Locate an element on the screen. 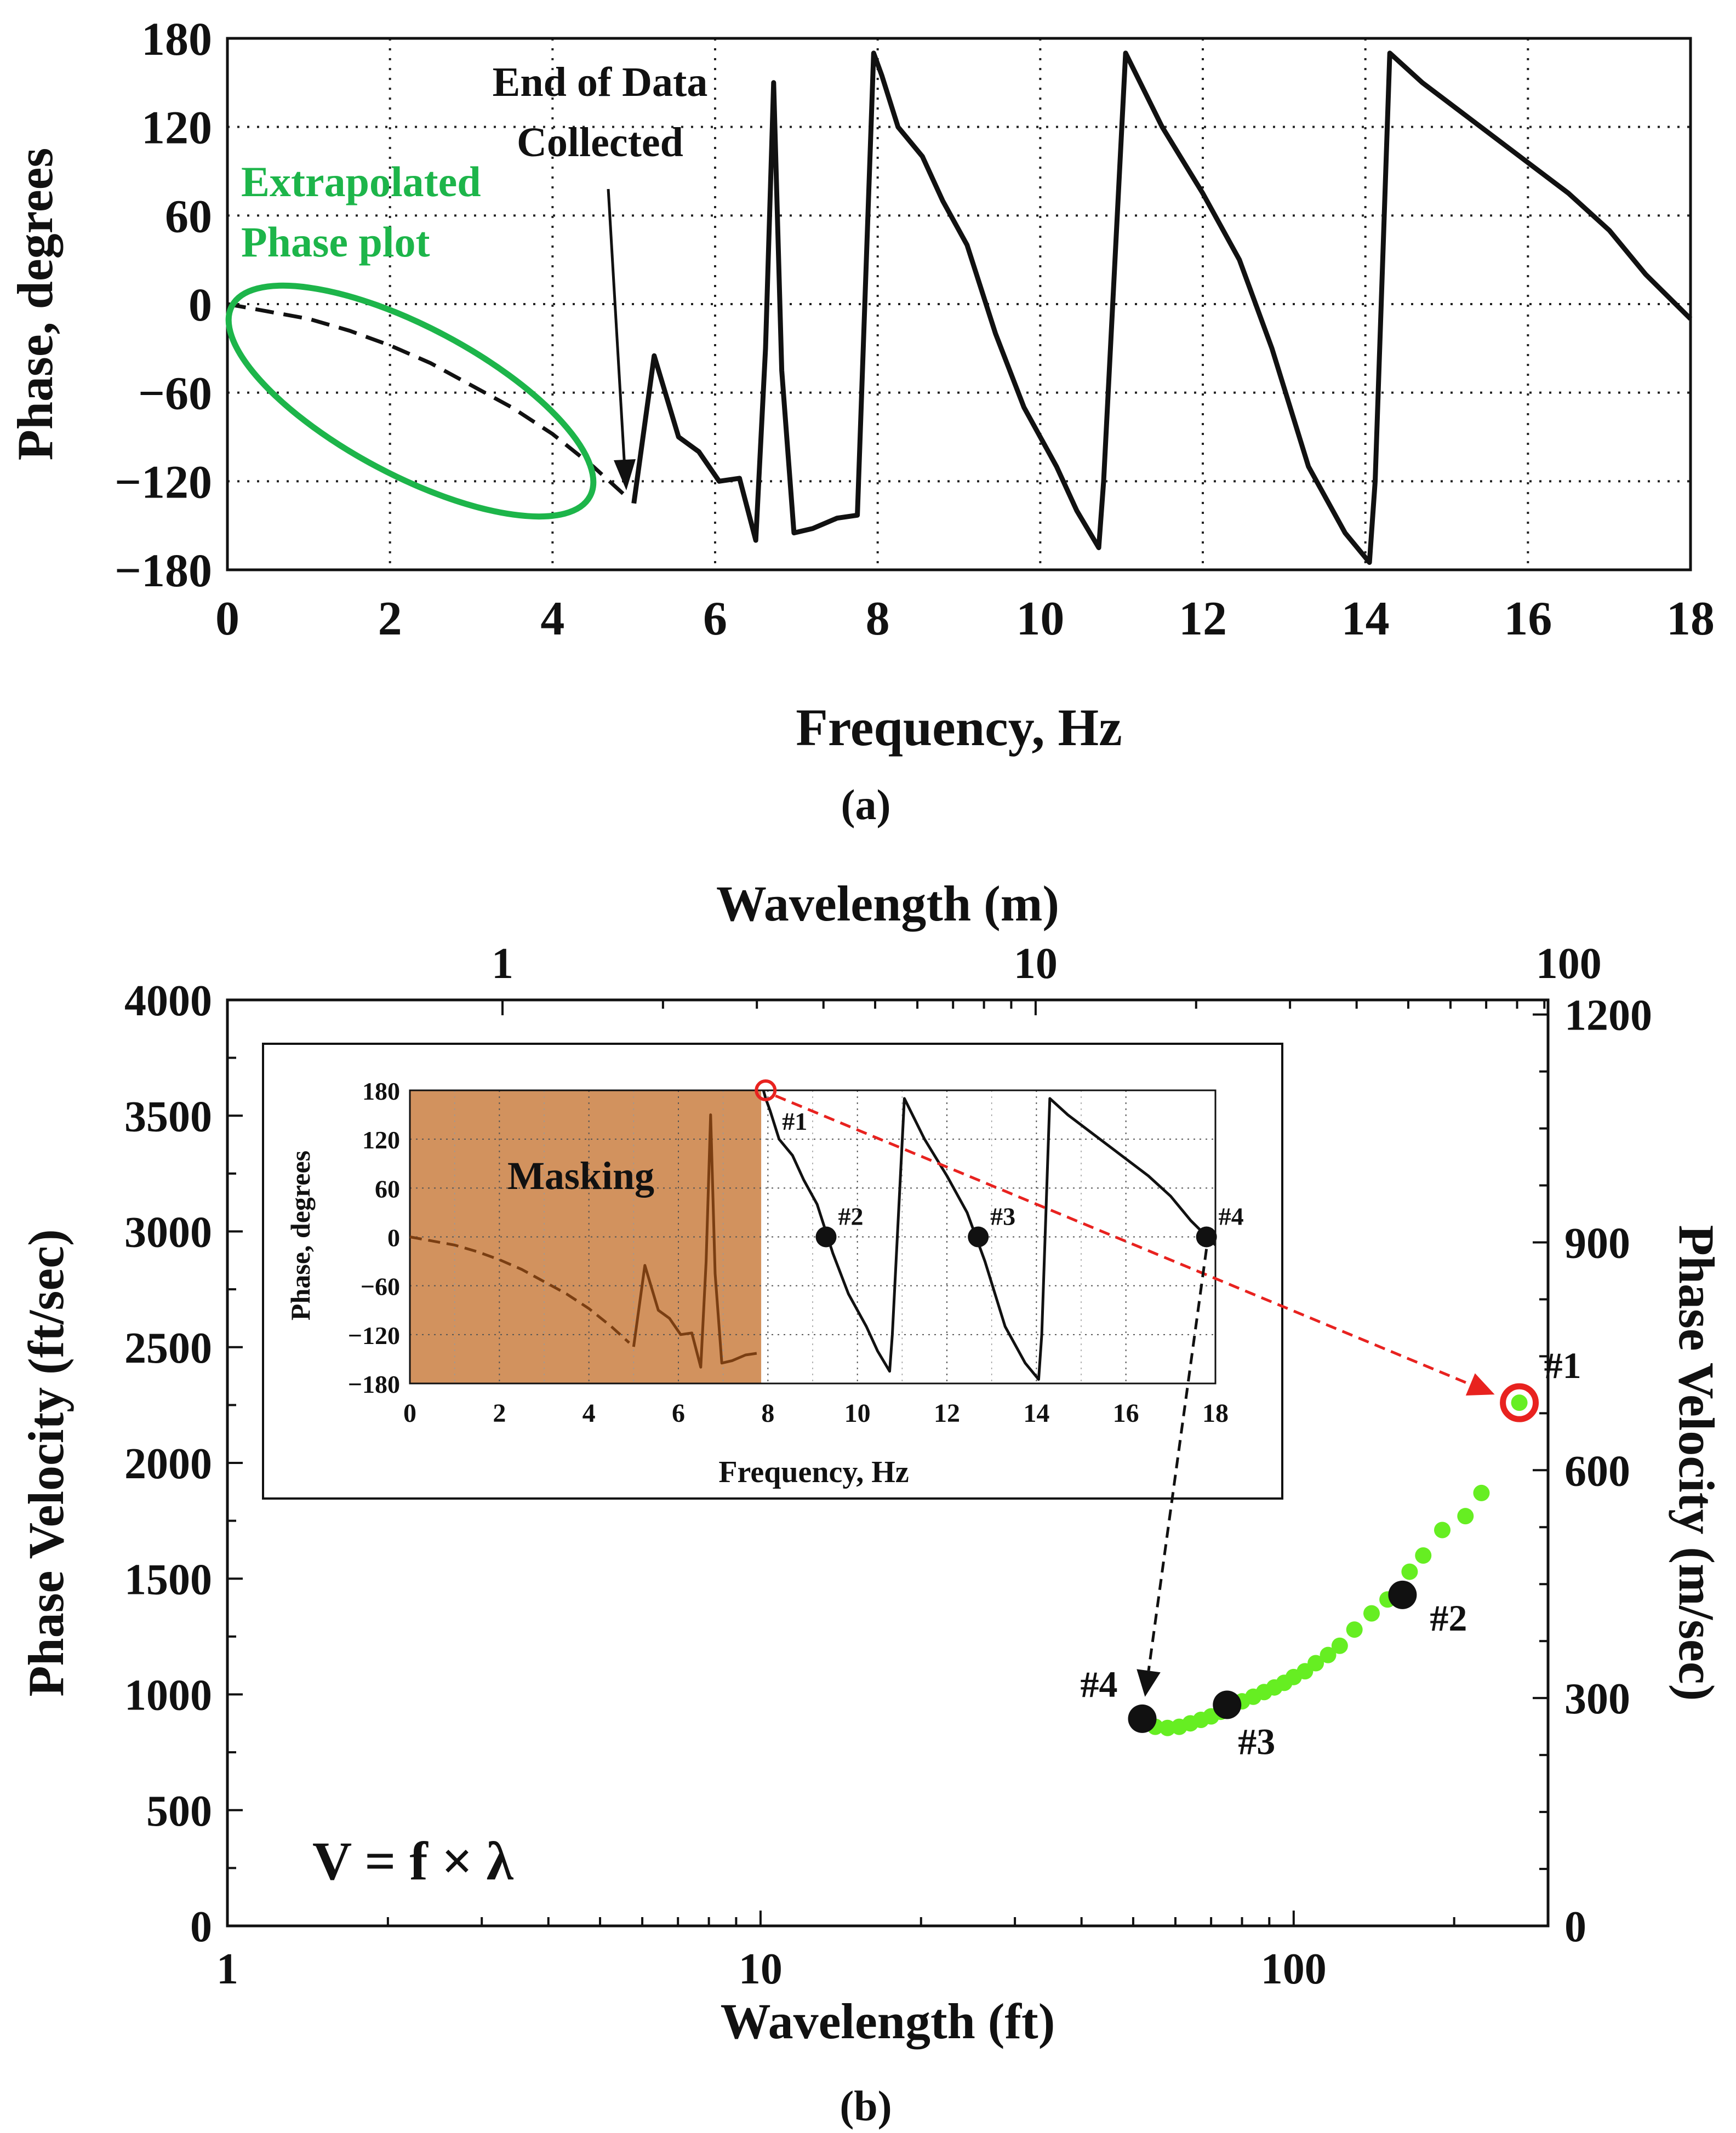 The image size is (1736, 2133). a-xtick-label: 0 is located at coordinates (227, 619).